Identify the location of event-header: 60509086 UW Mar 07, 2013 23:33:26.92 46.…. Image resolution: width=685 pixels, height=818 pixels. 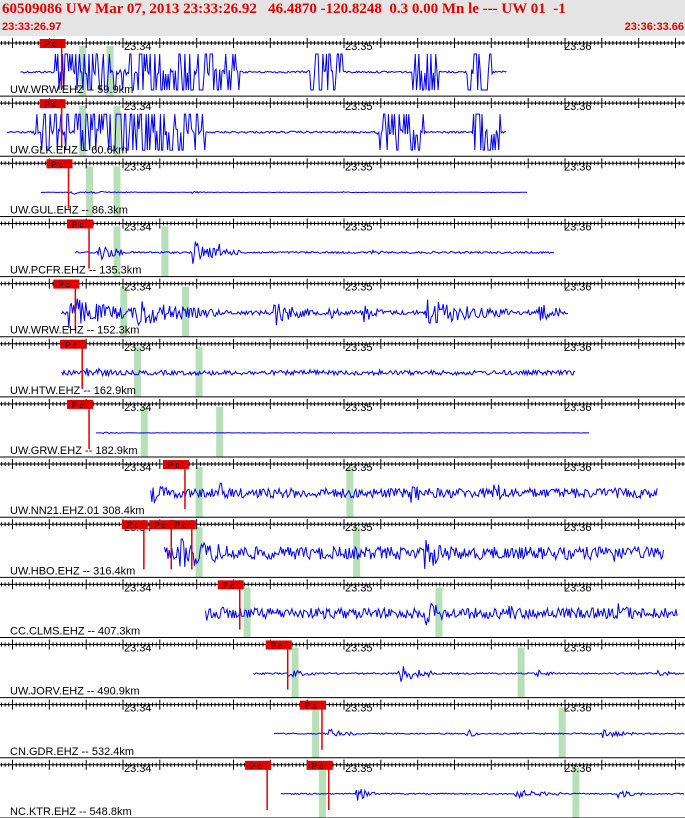
(342, 18).